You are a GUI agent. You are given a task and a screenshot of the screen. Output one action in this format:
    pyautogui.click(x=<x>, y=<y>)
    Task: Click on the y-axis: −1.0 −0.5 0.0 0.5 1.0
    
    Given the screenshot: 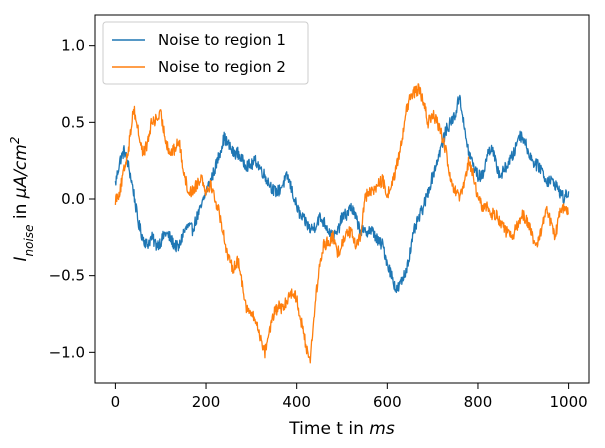 What is the action you would take?
    pyautogui.click(x=72, y=199)
    